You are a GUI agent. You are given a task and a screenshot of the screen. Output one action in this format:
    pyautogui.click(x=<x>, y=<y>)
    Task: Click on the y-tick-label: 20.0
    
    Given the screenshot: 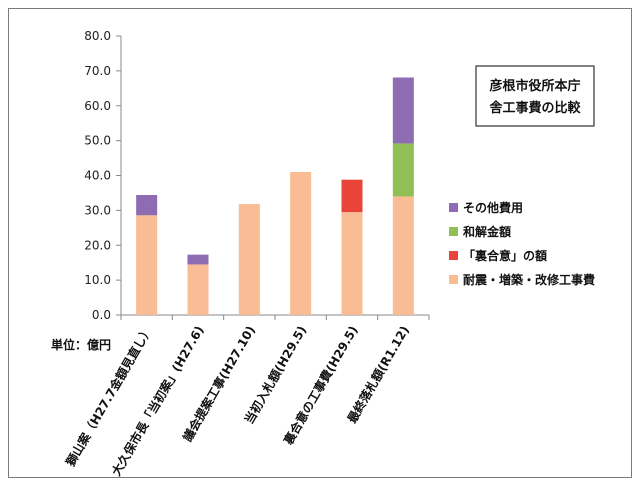 What is the action you would take?
    pyautogui.click(x=97, y=245)
    